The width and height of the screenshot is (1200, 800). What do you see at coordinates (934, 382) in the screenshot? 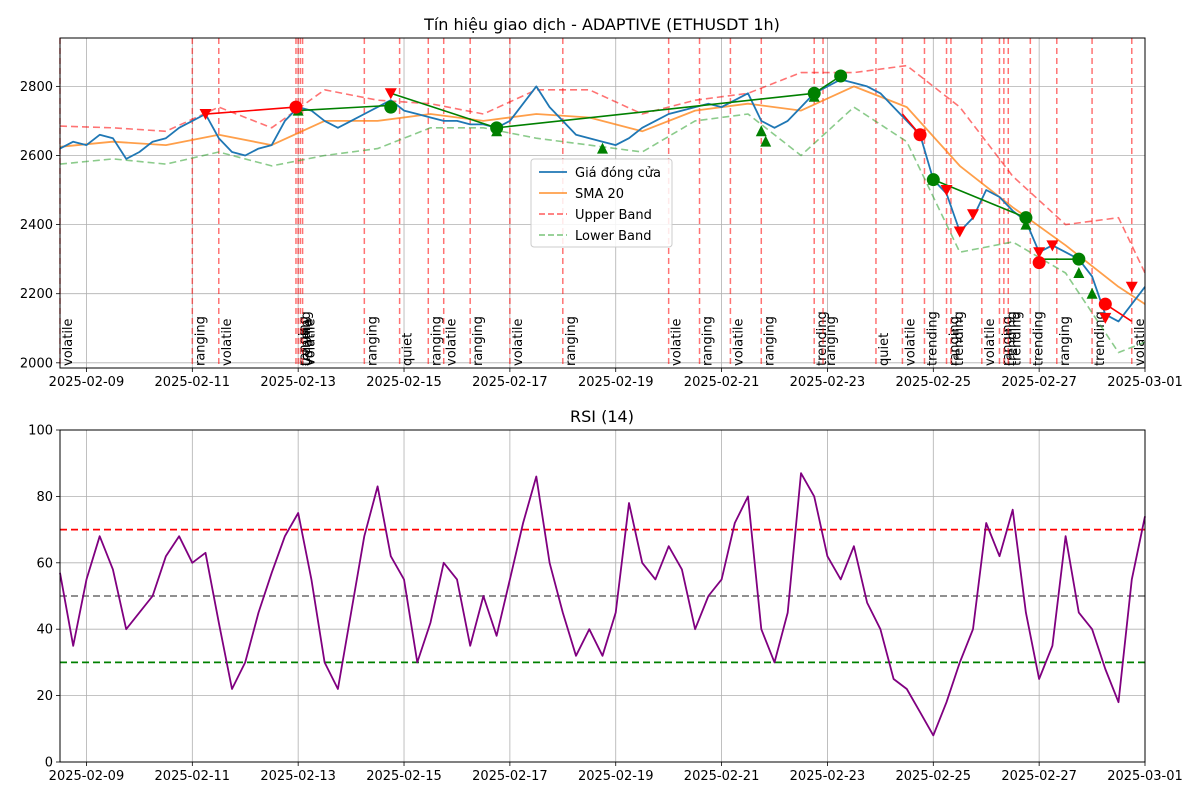
I see `price-x-tick-label: 2025-02-25` at bounding box center [934, 382].